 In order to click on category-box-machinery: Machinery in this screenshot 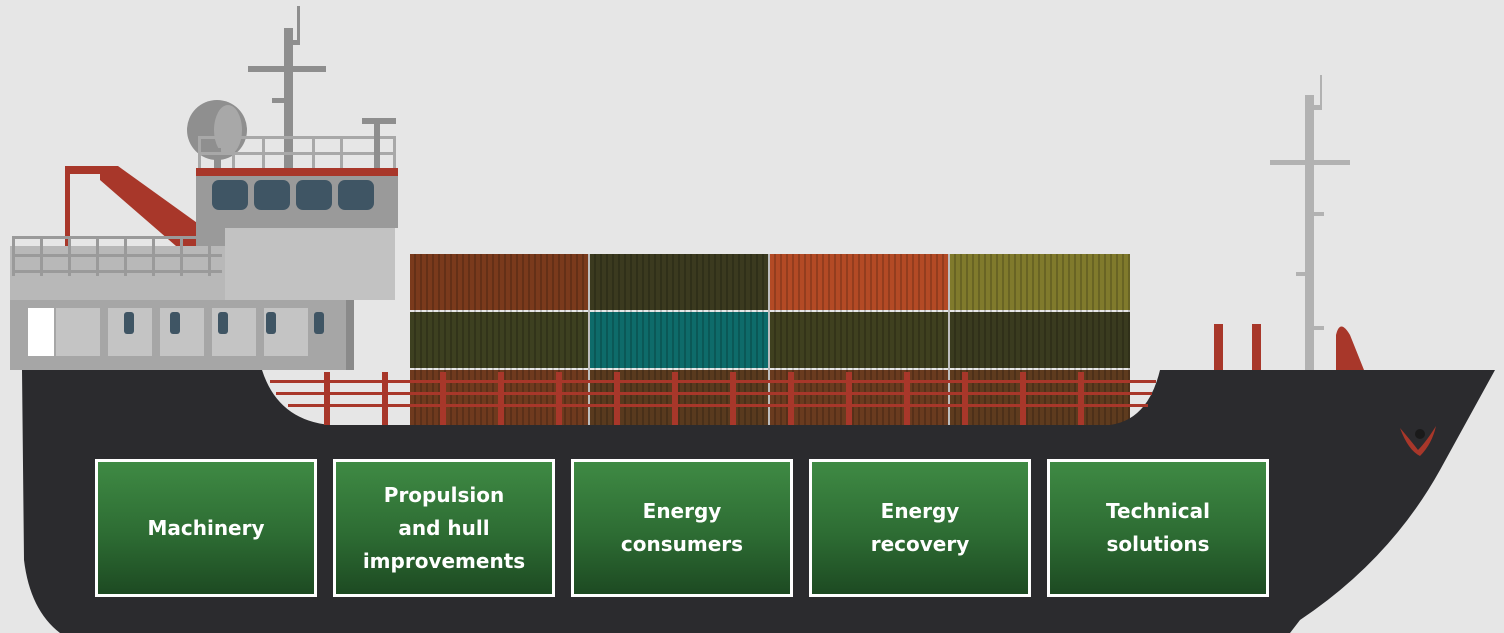, I will do `click(206, 528)`.